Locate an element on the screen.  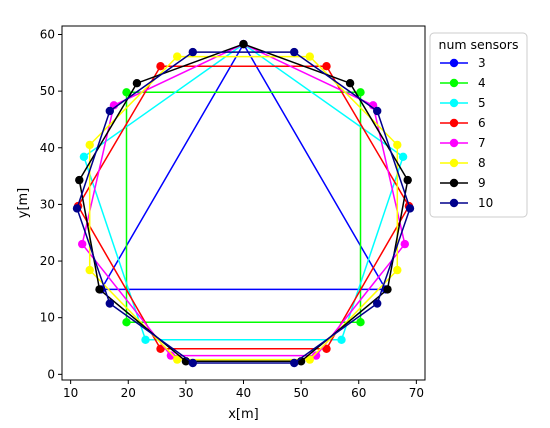
legend-label: 4 is located at coordinates (482, 83).